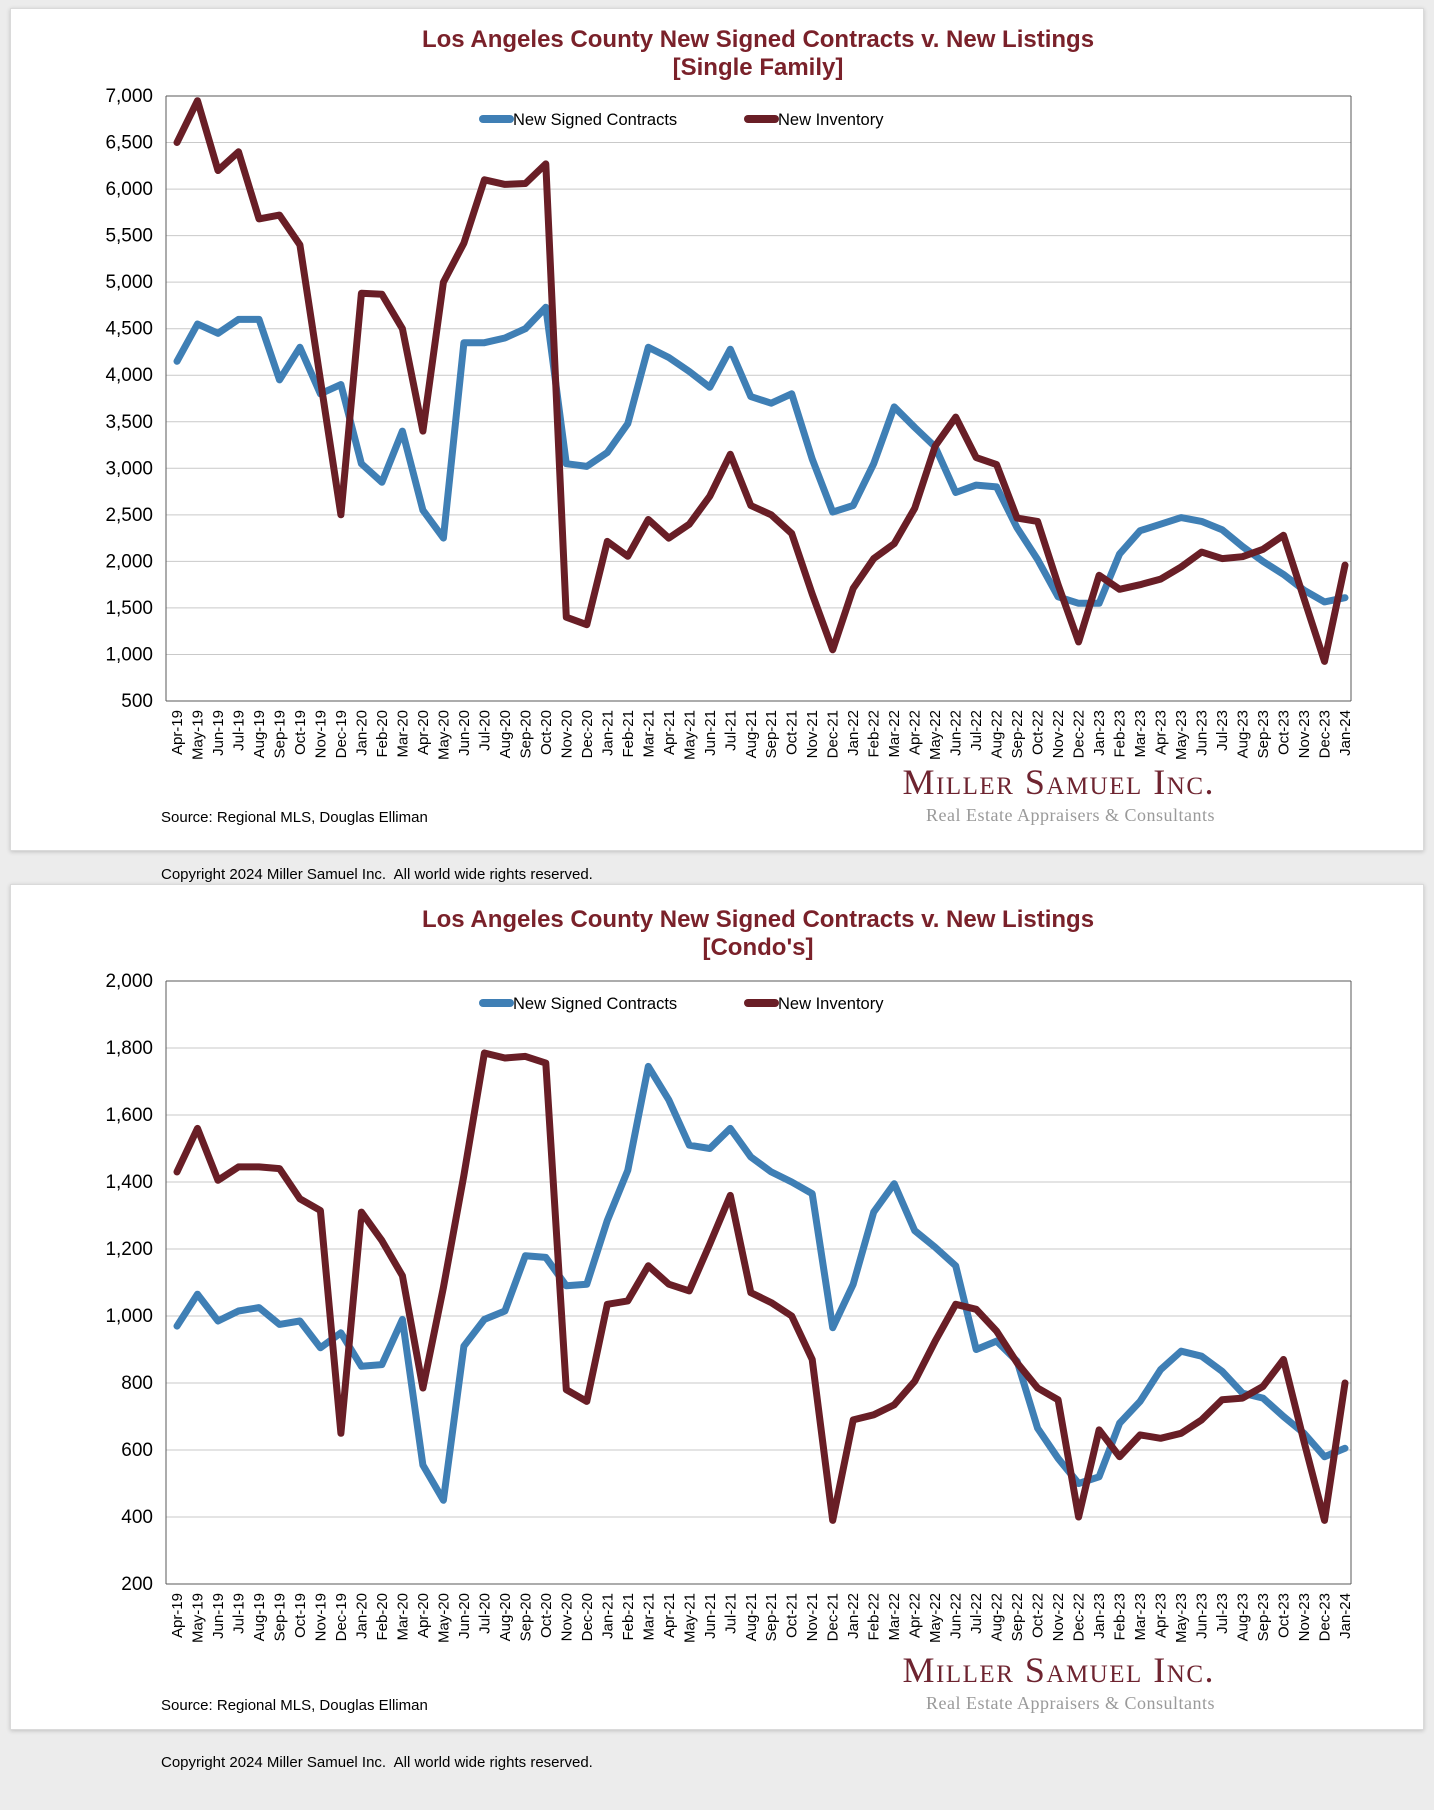 This screenshot has width=1434, height=1810. What do you see at coordinates (402, 1617) in the screenshot?
I see `x-tick-label: Mar-20` at bounding box center [402, 1617].